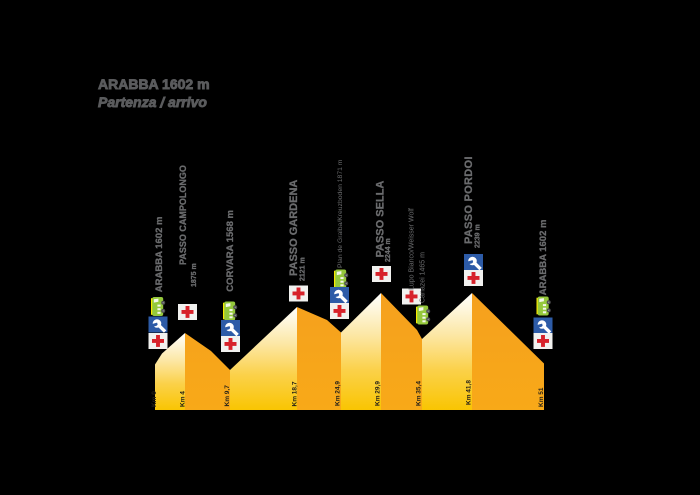 Image resolution: width=700 pixels, height=495 pixels. I want to click on svg-text: Km 18,7, so click(295, 393).